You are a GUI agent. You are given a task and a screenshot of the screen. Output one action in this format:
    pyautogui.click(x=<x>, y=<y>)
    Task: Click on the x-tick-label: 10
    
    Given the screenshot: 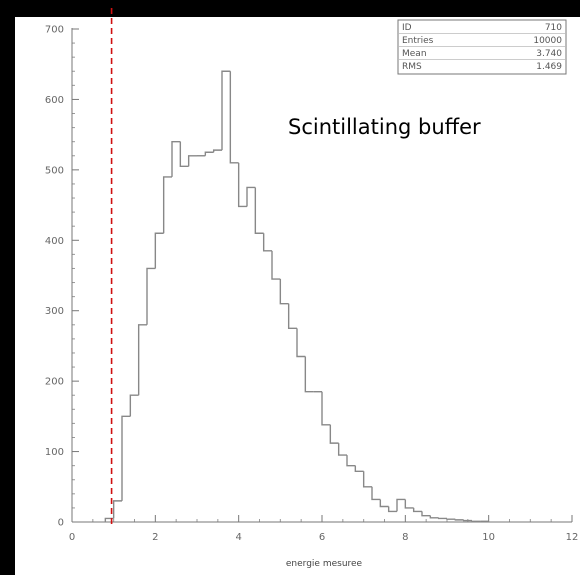 What is the action you would take?
    pyautogui.click(x=488, y=537)
    